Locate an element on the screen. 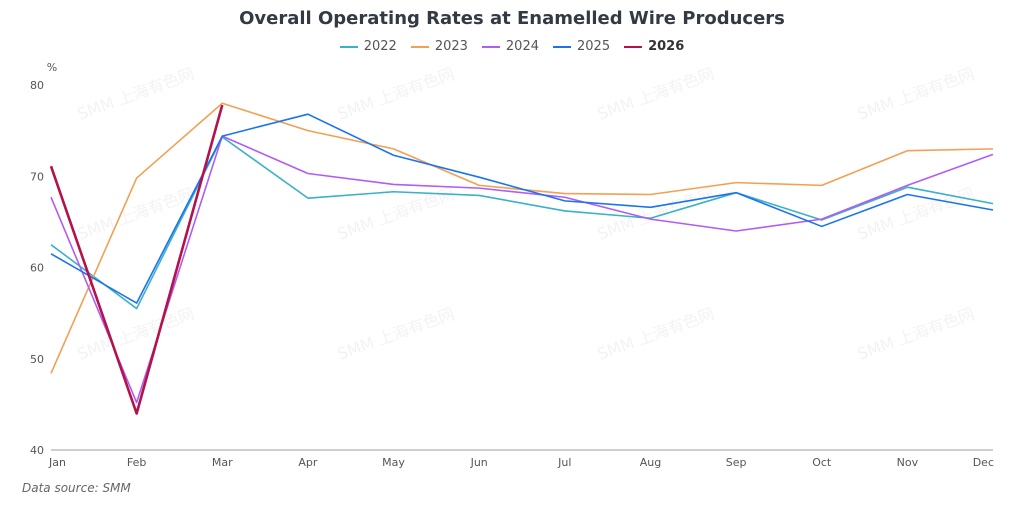 Image resolution: width=1024 pixels, height=508 pixels. legend-label: 2026 is located at coordinates (666, 46).